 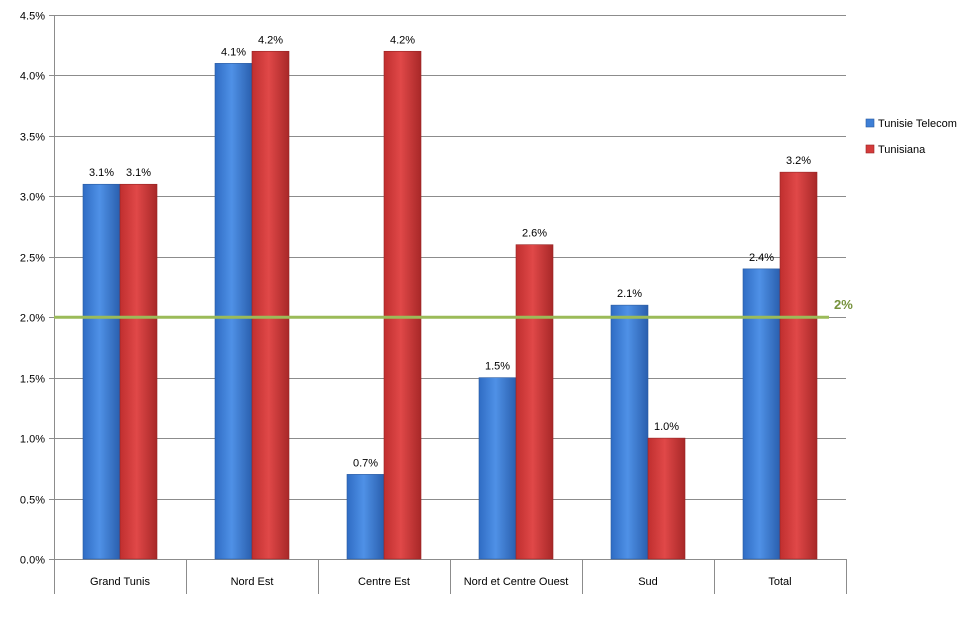 I want to click on y-tick-label: 4.0%, so click(x=32, y=77).